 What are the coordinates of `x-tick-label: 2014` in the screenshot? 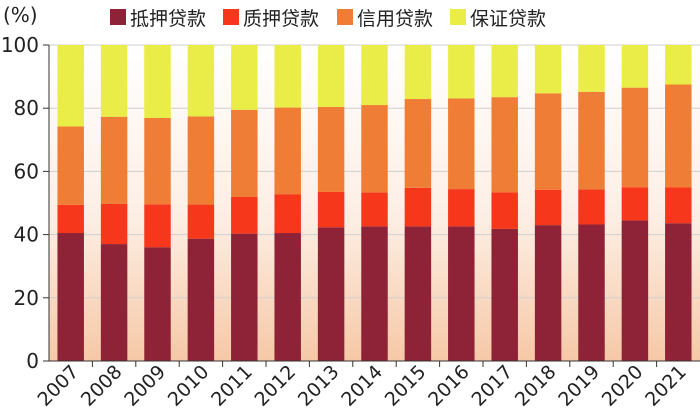 It's located at (362, 385).